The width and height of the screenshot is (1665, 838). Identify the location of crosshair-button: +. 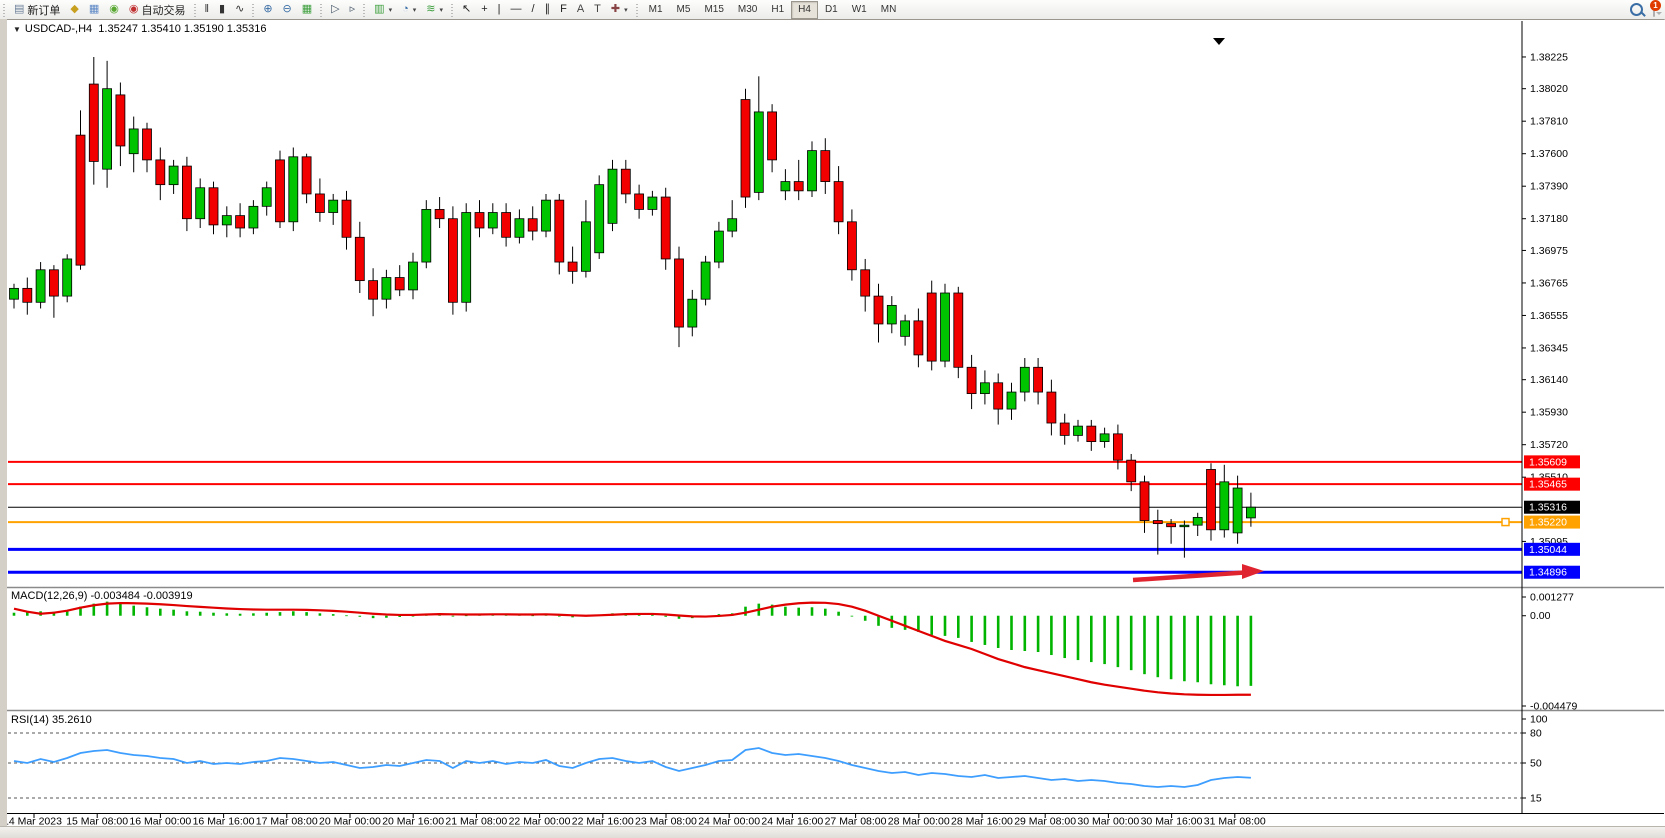
(484, 9).